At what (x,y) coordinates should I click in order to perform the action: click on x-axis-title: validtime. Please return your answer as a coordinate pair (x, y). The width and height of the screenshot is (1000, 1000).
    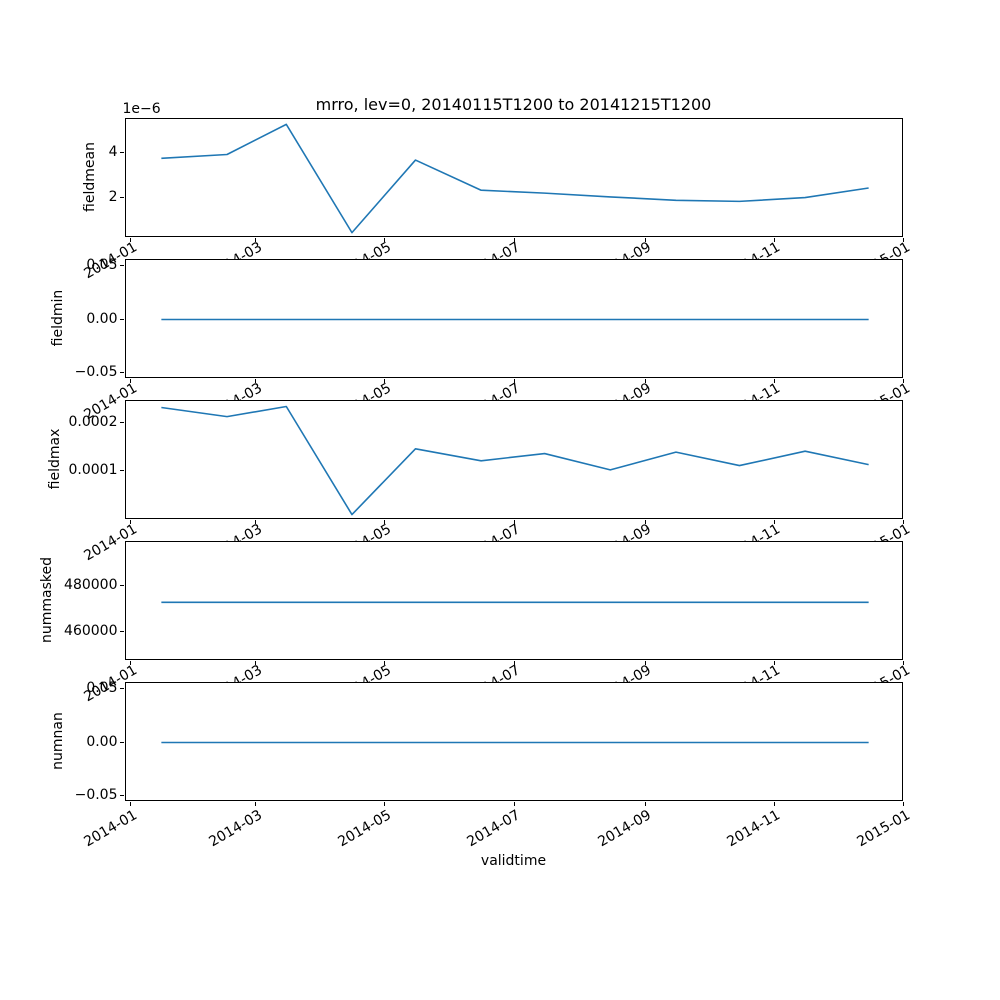
    Looking at the image, I should click on (513, 861).